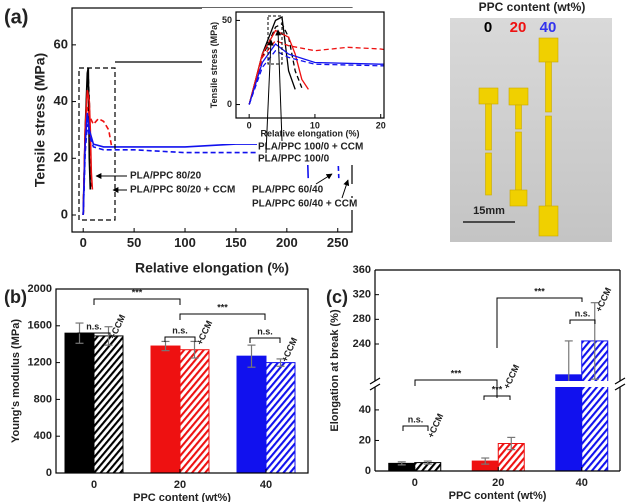  Describe the element at coordinates (489, 211) in the screenshot. I see `scale-label: 15mm` at that location.